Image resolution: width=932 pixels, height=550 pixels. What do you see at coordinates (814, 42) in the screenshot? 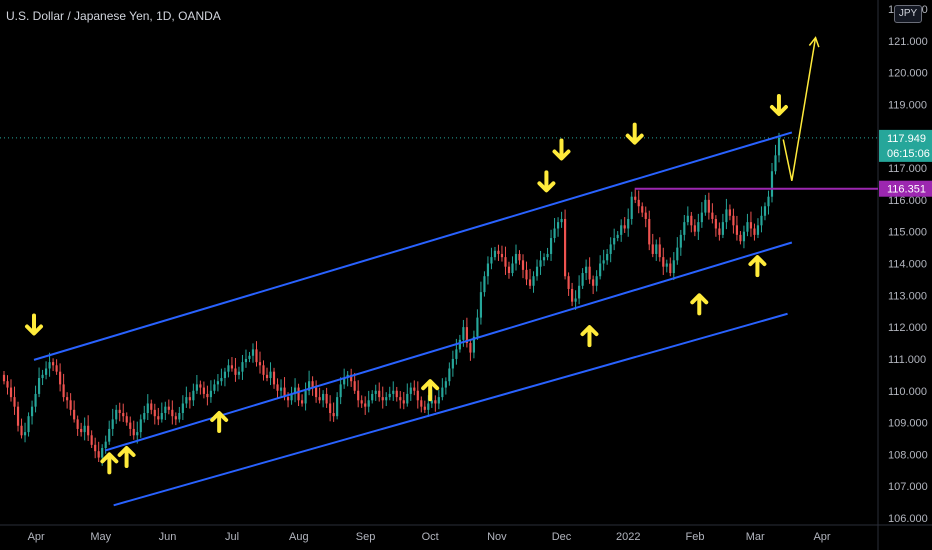
I see `projection-arrowhead` at bounding box center [814, 42].